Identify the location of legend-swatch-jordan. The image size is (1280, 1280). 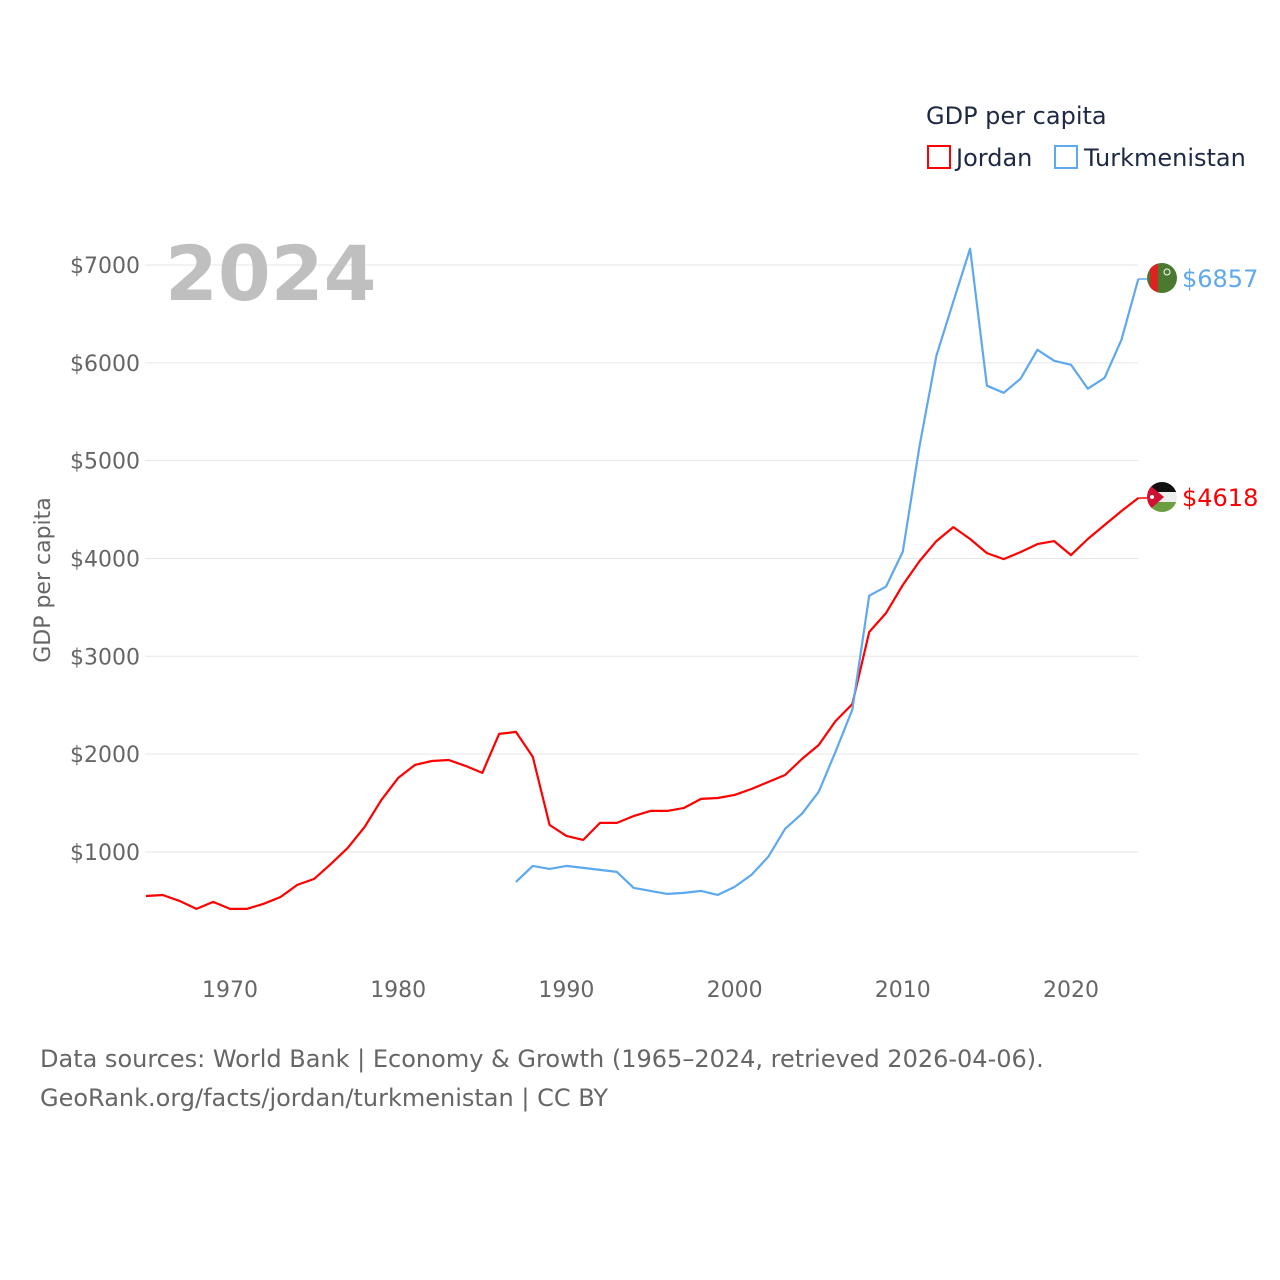
(939, 157).